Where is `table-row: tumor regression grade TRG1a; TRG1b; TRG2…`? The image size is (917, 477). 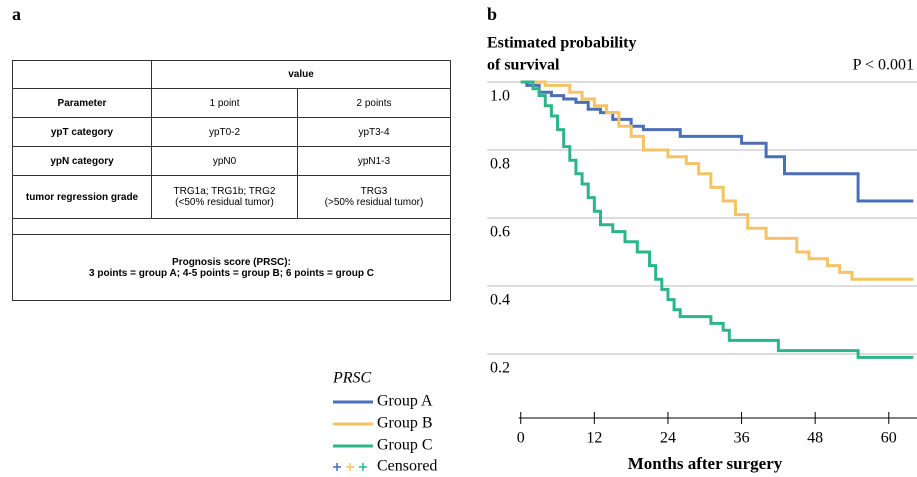 table-row: tumor regression grade TRG1a; TRG1b; TRG2… is located at coordinates (231, 197).